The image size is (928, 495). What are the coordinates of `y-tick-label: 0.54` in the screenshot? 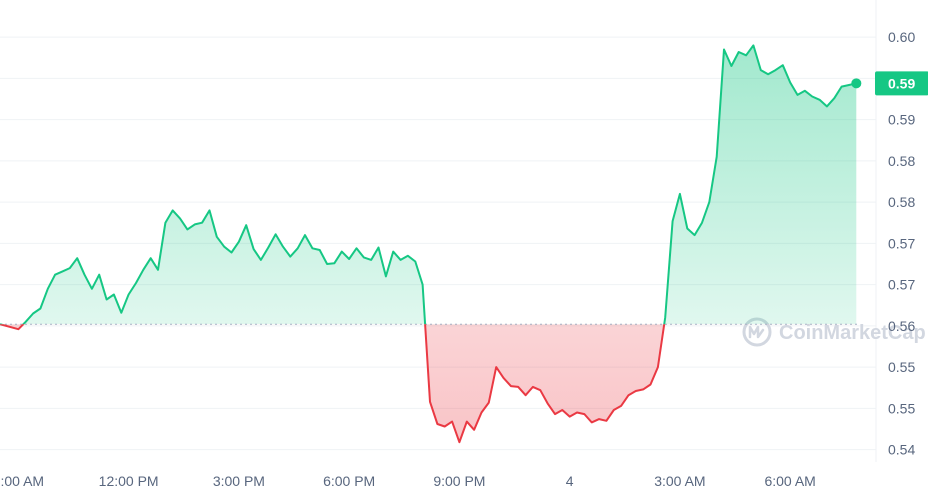 It's located at (901, 450).